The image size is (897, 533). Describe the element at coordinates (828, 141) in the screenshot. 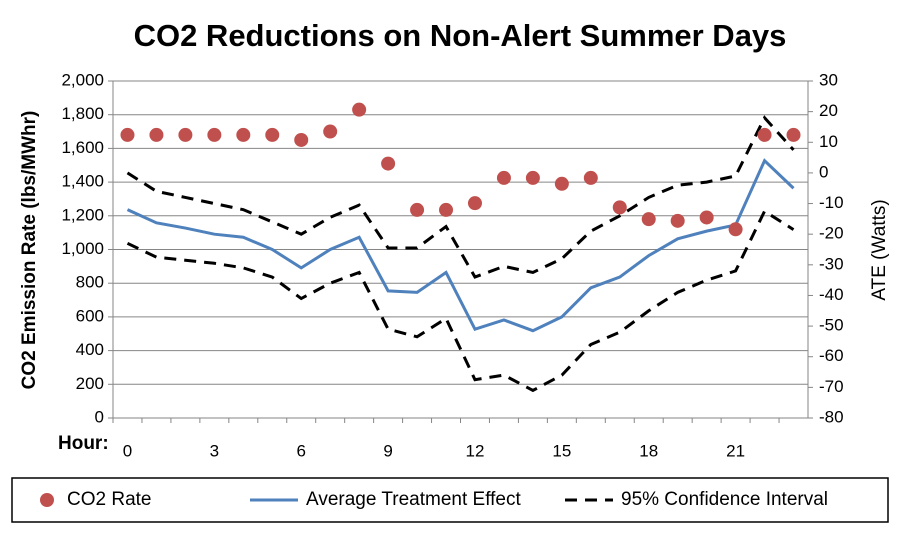

I see `y2-tick-label: 10` at that location.